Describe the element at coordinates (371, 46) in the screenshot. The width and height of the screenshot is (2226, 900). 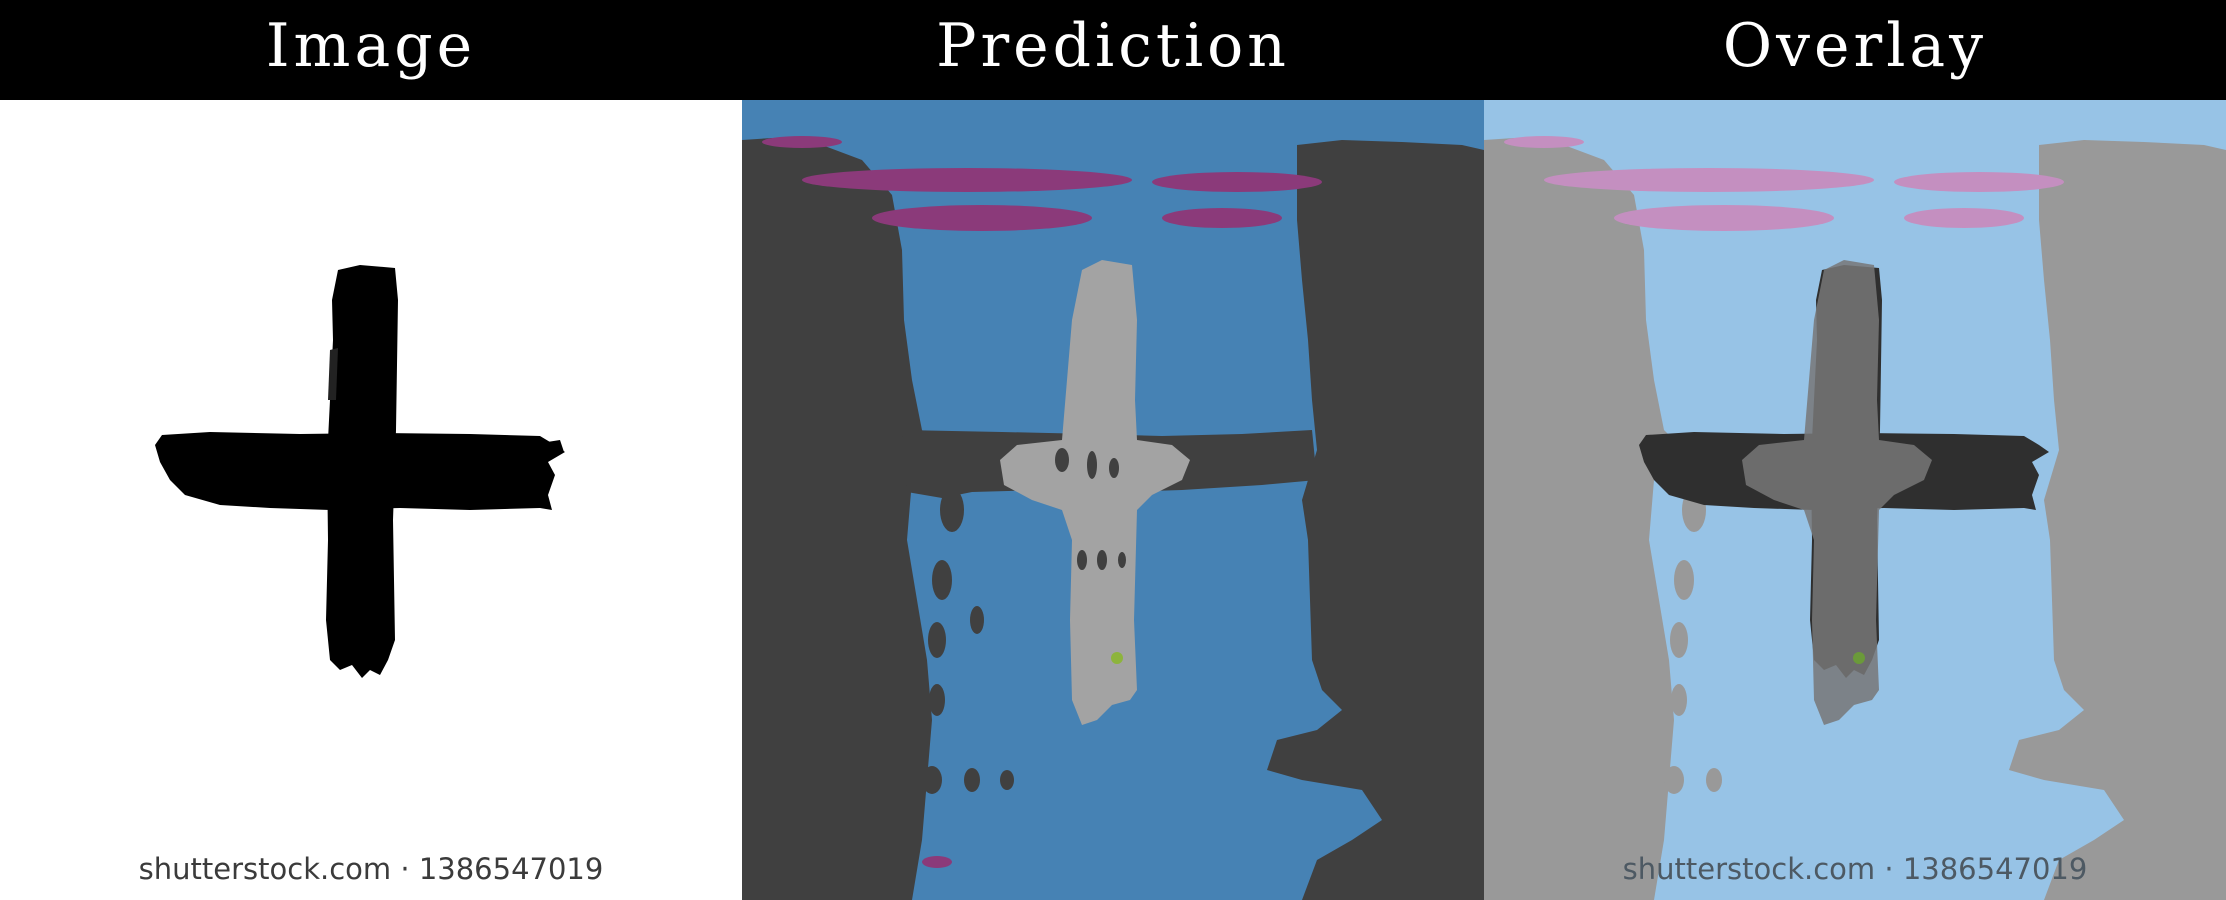
I see `title-image: Image` at that location.